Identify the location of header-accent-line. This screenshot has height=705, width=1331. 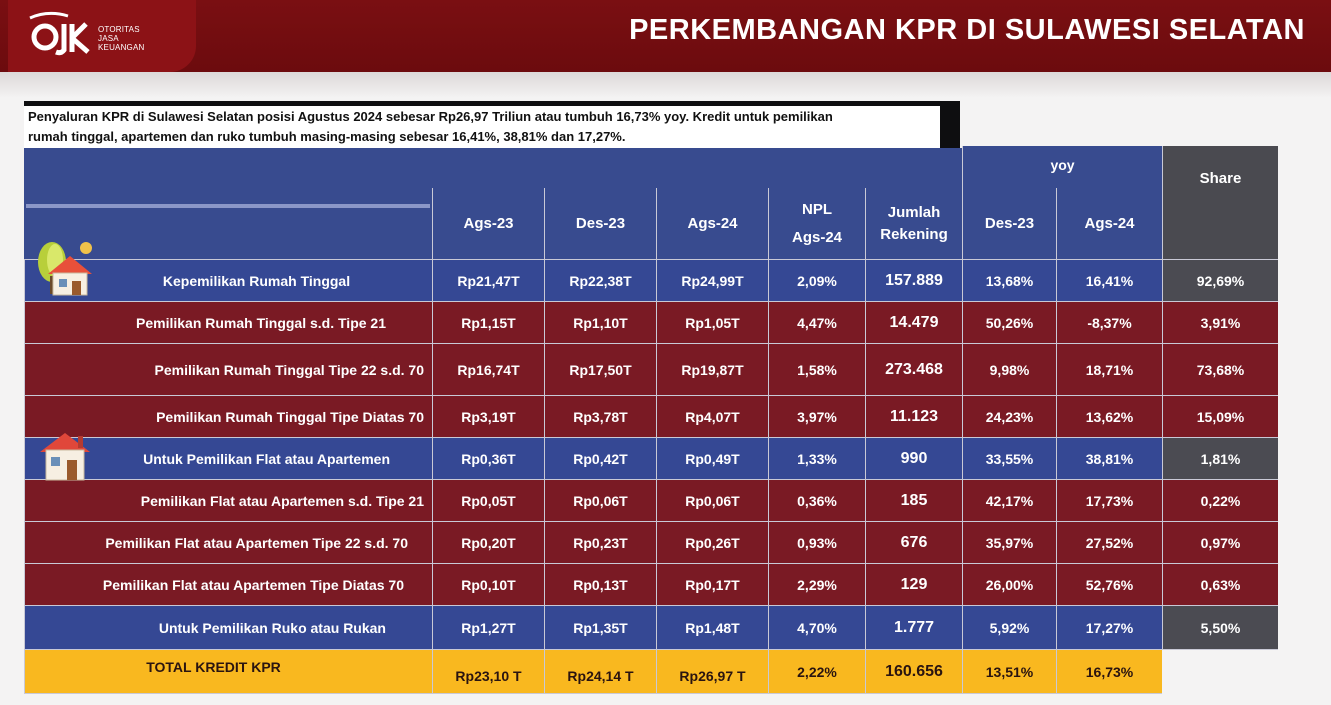
(228, 206).